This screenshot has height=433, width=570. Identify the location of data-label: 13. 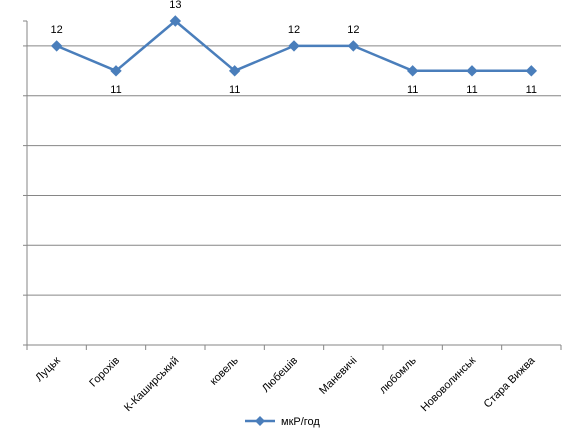
(175, 5).